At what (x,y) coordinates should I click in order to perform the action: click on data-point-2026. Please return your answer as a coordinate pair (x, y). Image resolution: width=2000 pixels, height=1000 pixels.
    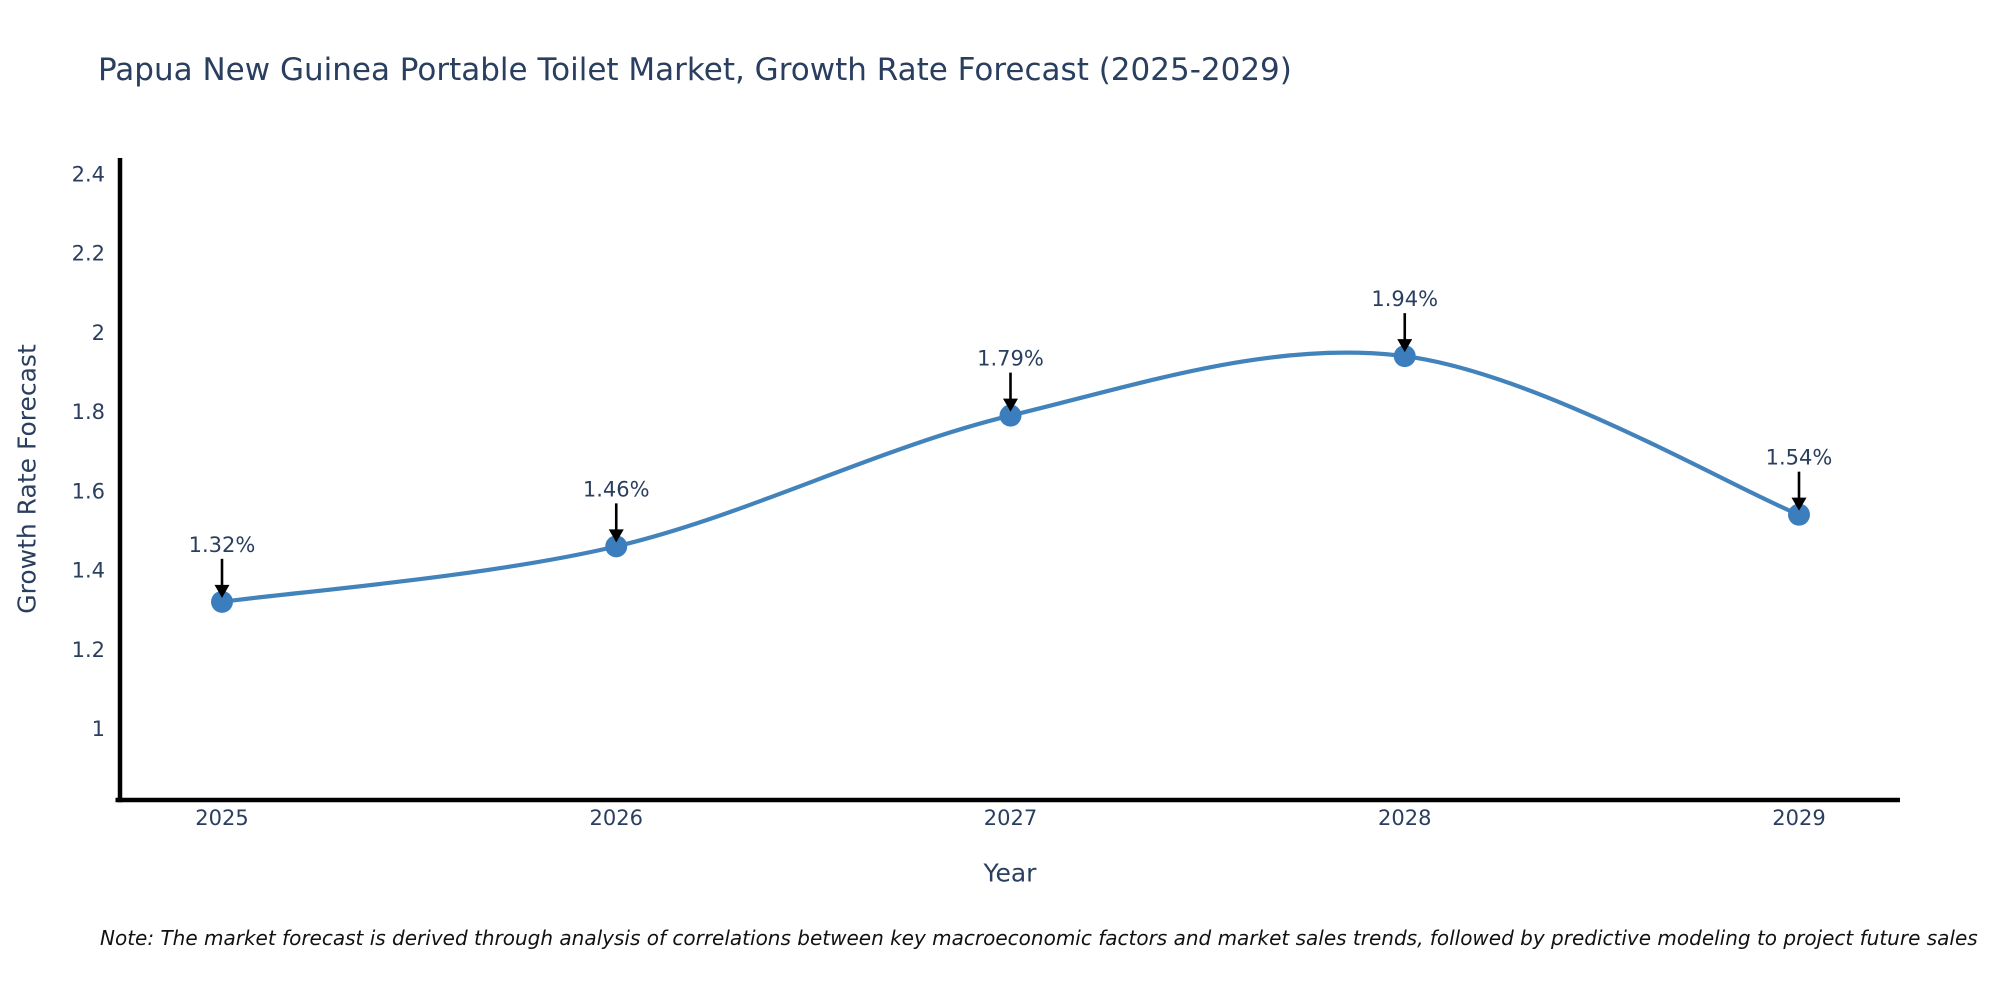
    Looking at the image, I should click on (616, 546).